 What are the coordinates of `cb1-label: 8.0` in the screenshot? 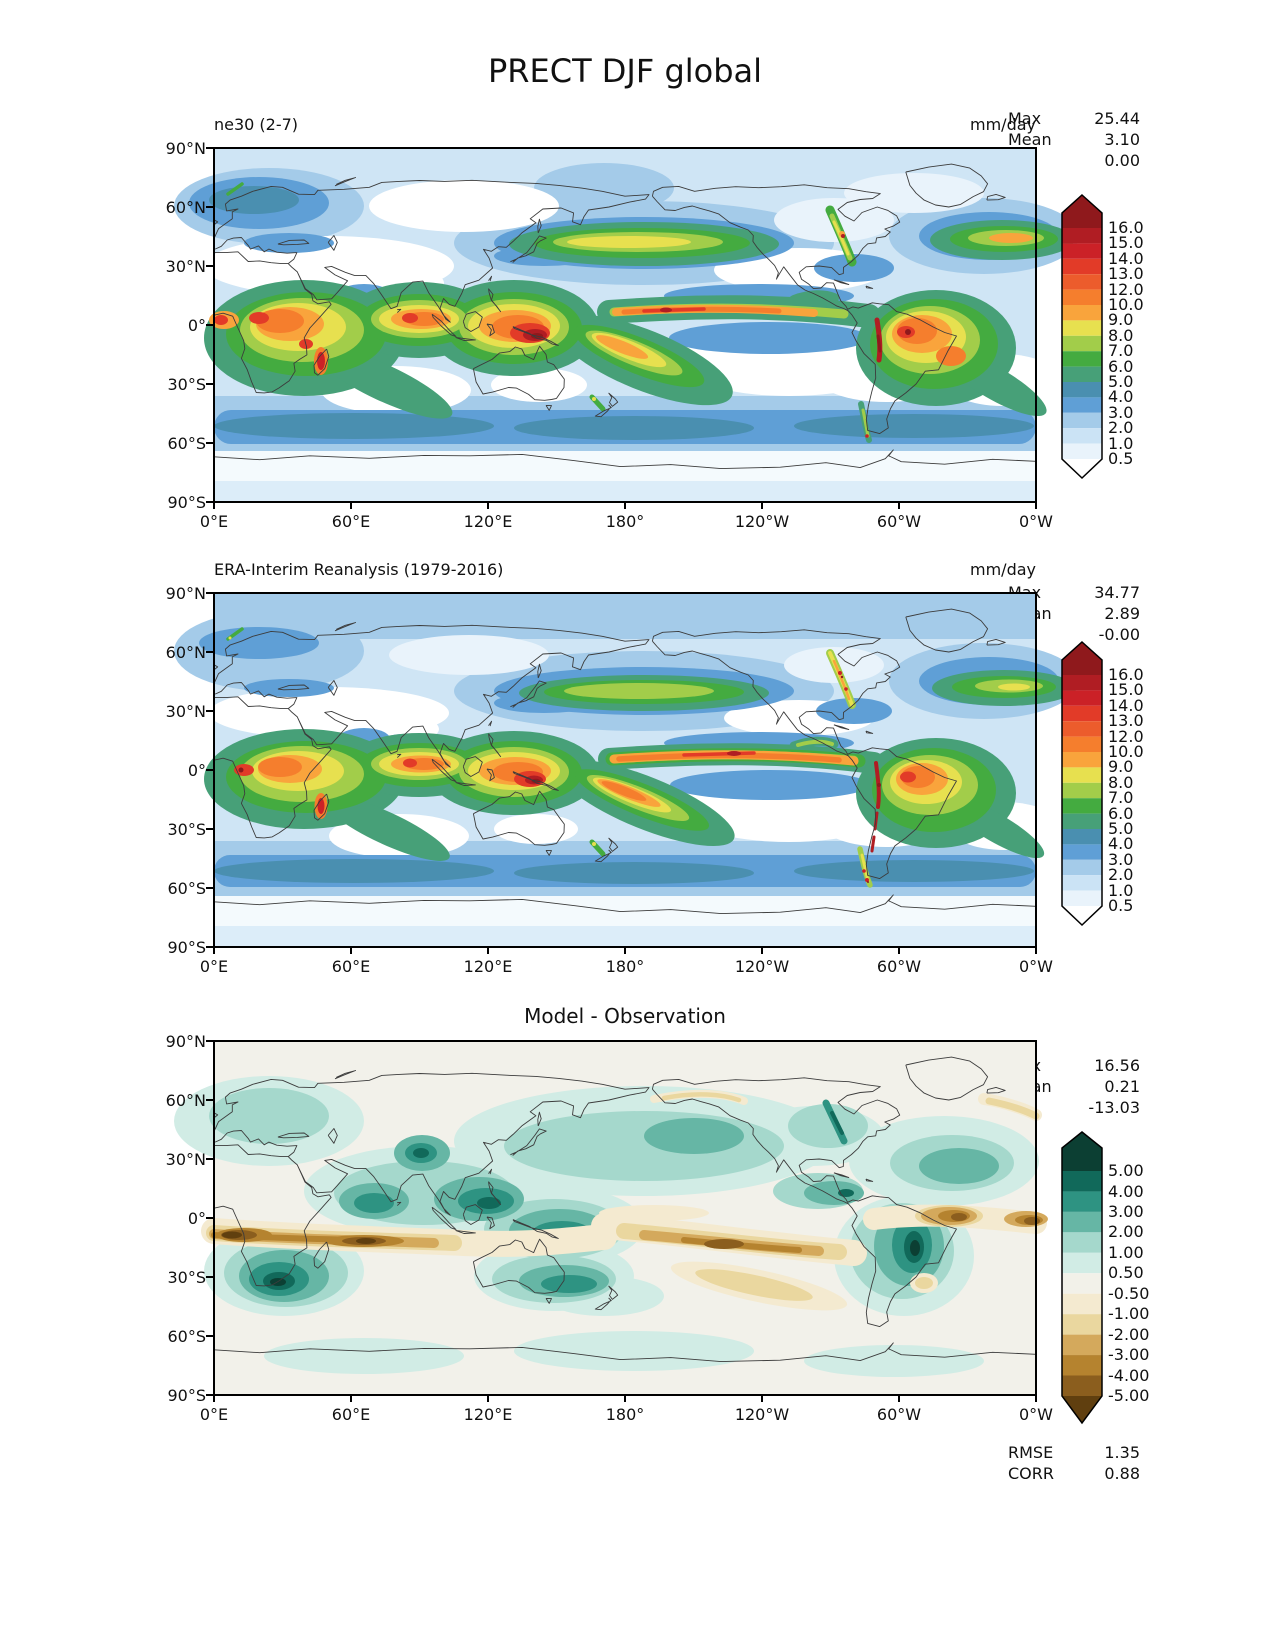 It's located at (1121, 335).